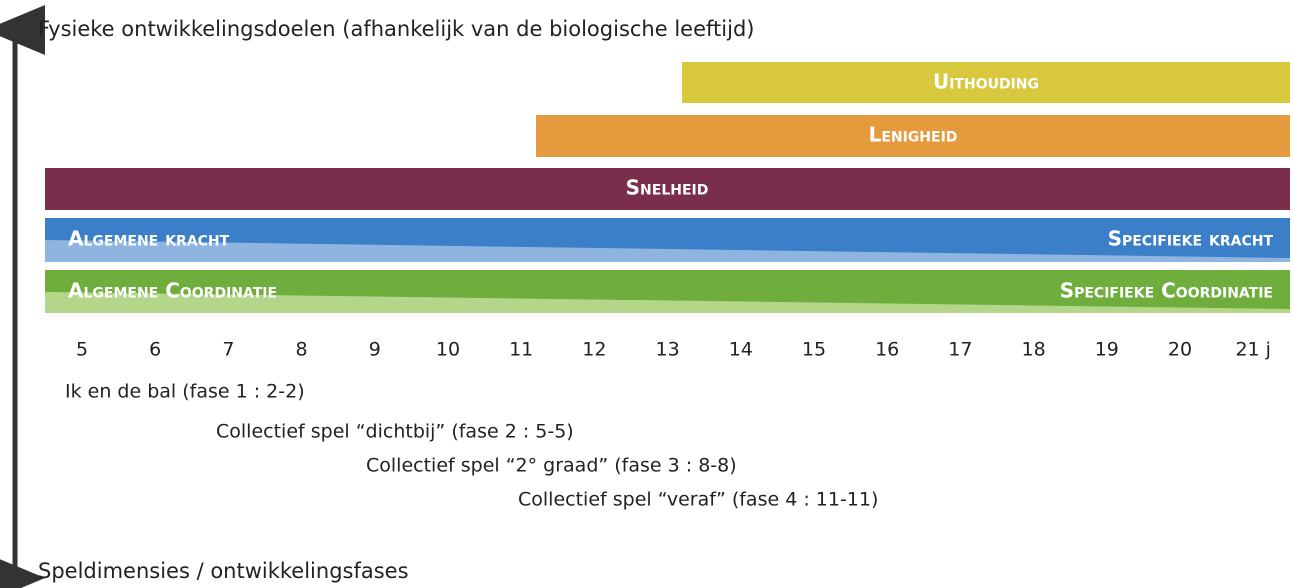 The image size is (1293, 588). What do you see at coordinates (82, 350) in the screenshot?
I see `age-label: 5` at bounding box center [82, 350].